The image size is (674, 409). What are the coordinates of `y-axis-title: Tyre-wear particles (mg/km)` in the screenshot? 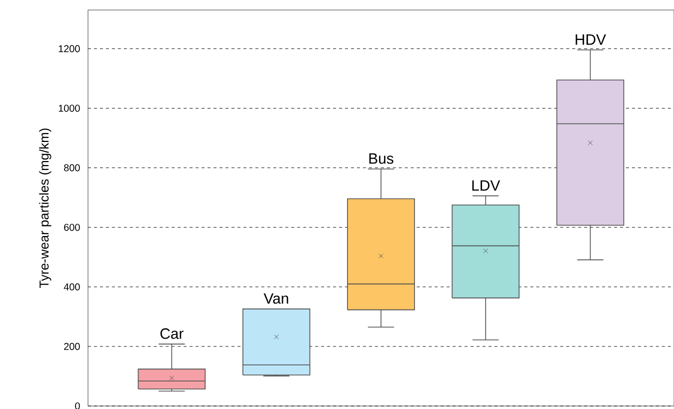 It's located at (45, 208).